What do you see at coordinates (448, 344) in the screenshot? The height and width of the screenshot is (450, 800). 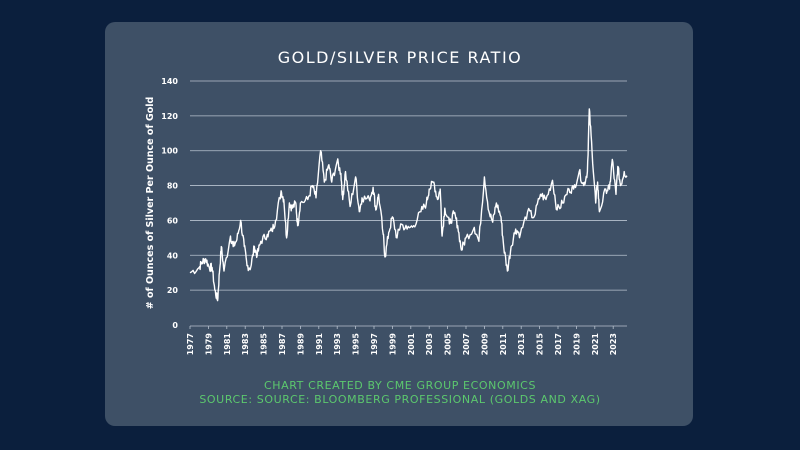 I see `x-tick-label: 2005` at bounding box center [448, 344].